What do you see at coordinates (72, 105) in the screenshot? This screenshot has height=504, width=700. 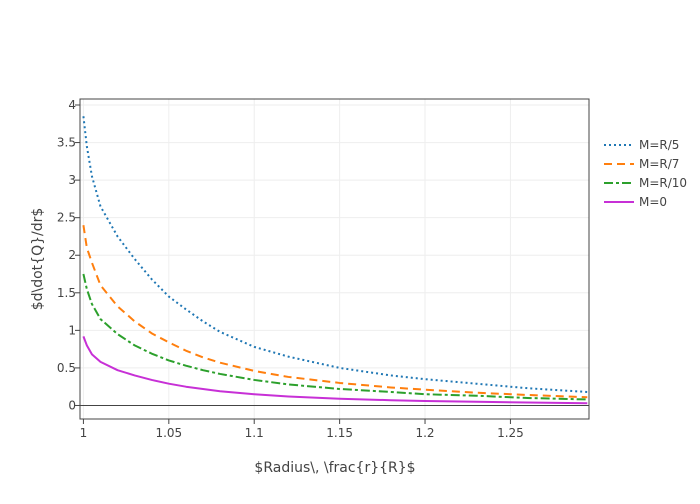 I see `y-tick-label: 4` at bounding box center [72, 105].